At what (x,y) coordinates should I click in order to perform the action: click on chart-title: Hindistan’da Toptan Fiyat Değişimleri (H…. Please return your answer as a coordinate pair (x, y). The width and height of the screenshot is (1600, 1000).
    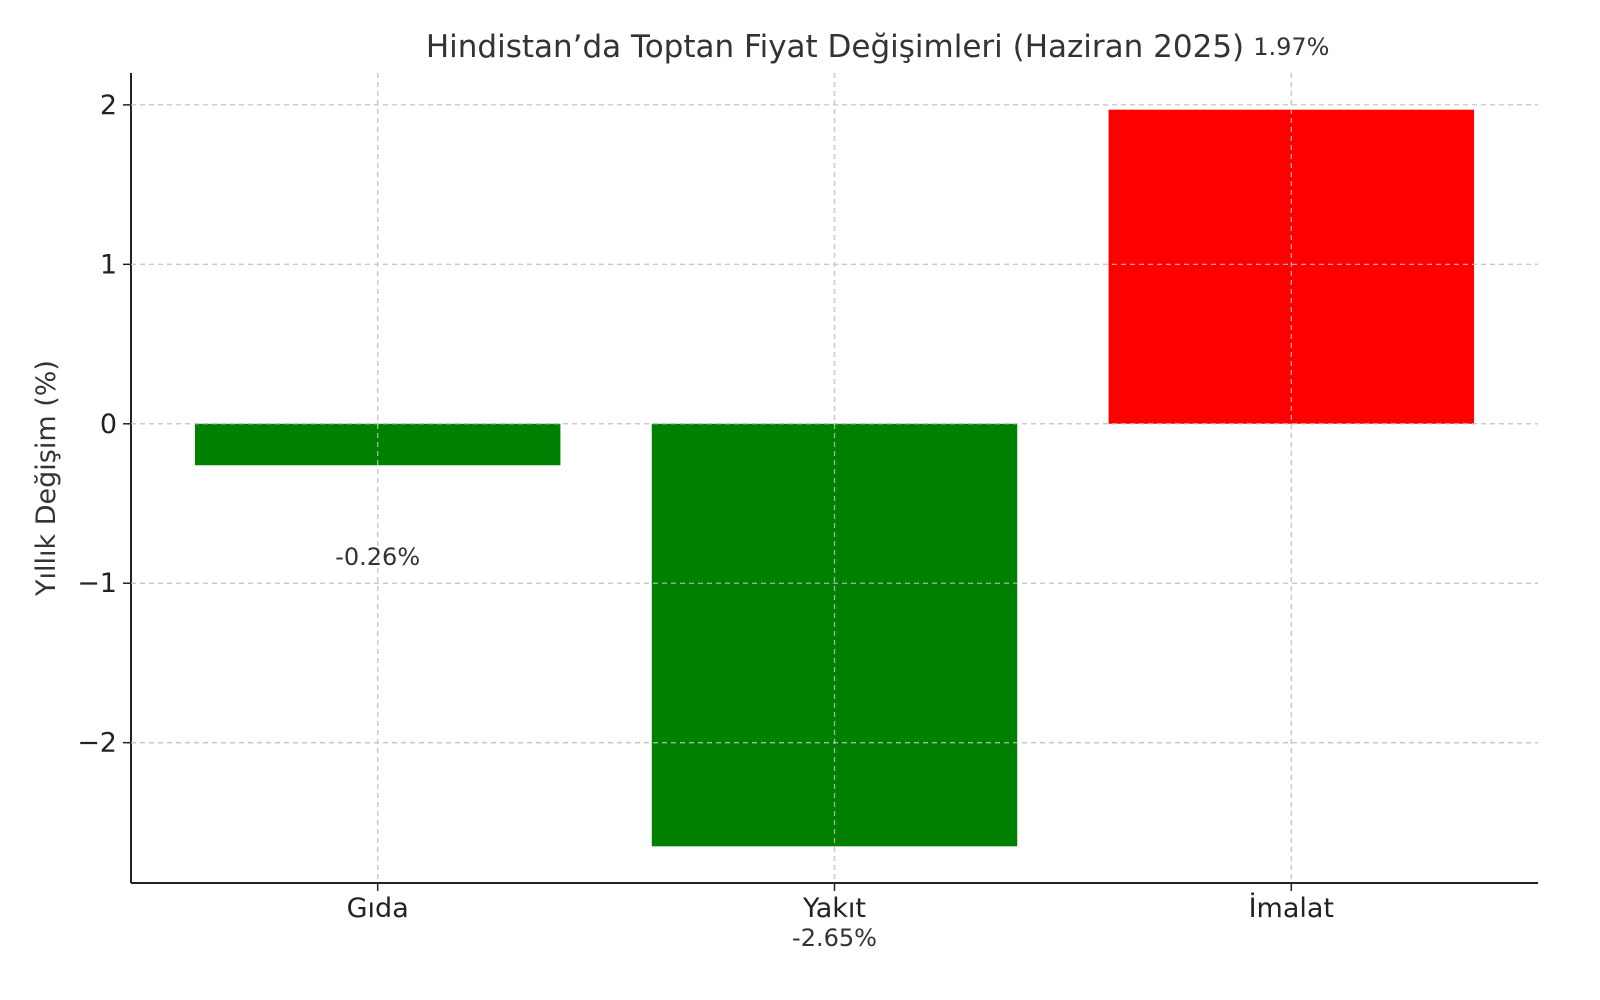
    Looking at the image, I should click on (835, 47).